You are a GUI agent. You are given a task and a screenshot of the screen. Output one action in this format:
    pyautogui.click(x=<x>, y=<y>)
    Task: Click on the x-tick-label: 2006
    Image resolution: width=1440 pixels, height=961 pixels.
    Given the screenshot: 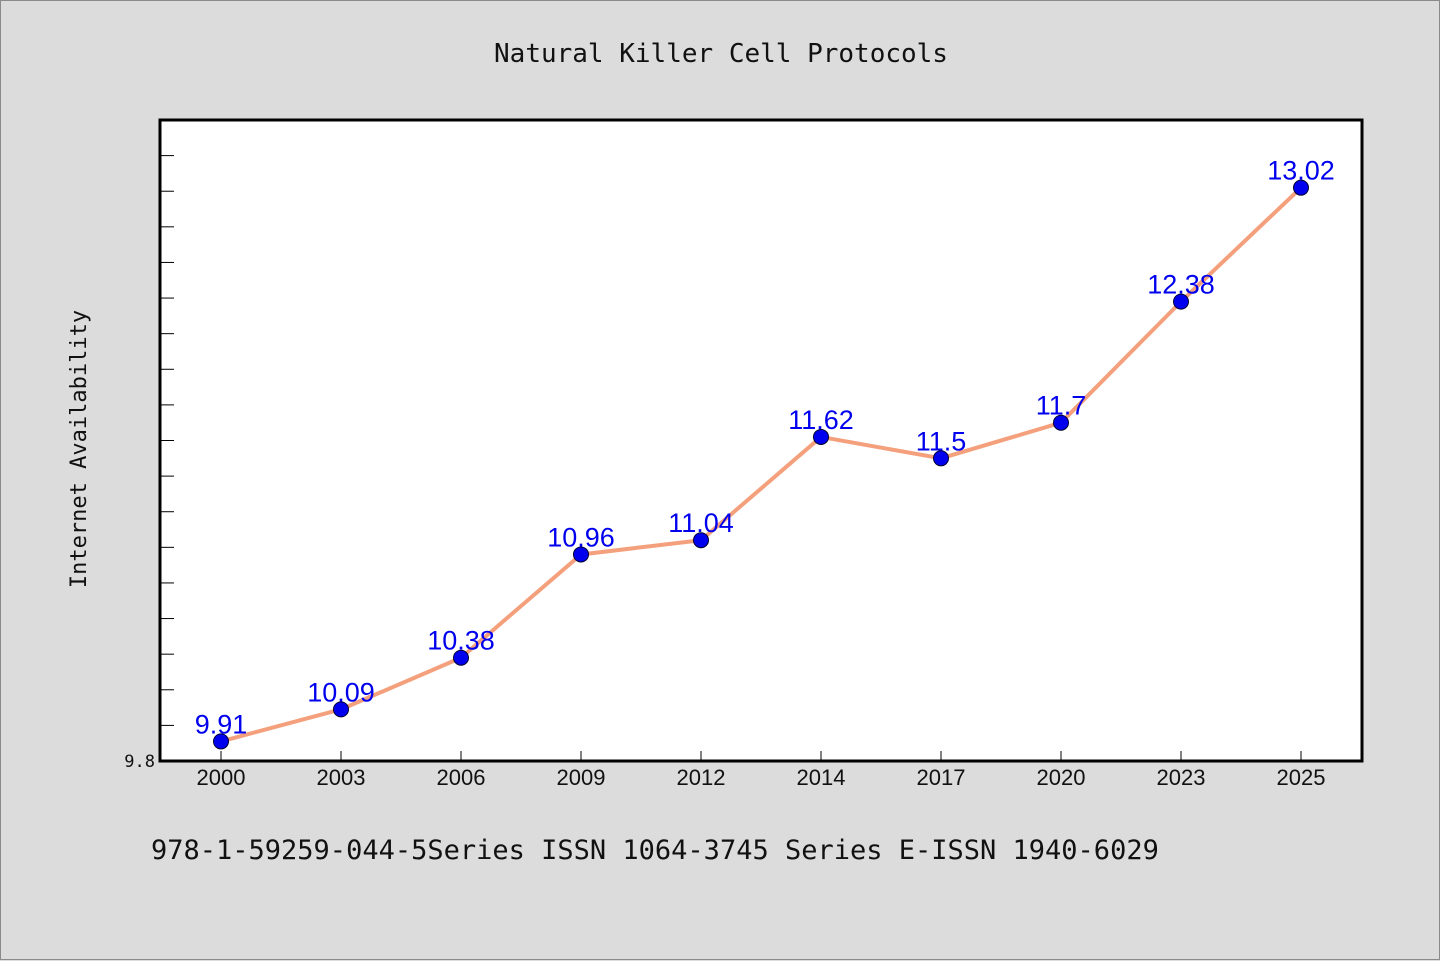 What is the action you would take?
    pyautogui.click(x=461, y=777)
    